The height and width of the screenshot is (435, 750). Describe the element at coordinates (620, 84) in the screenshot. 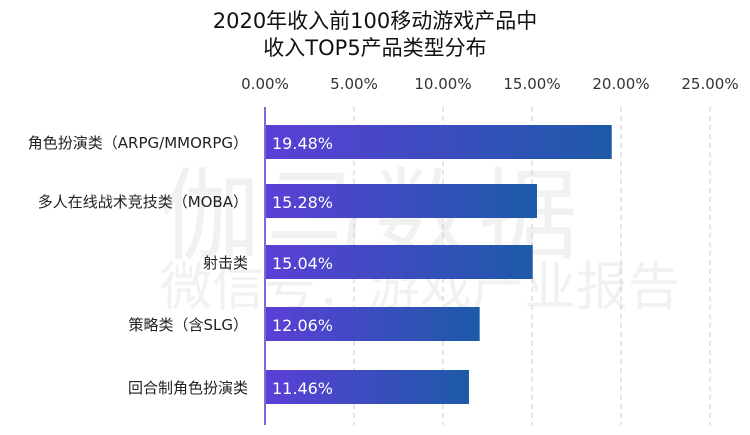

I see `x-tick-label: 20.00%` at that location.